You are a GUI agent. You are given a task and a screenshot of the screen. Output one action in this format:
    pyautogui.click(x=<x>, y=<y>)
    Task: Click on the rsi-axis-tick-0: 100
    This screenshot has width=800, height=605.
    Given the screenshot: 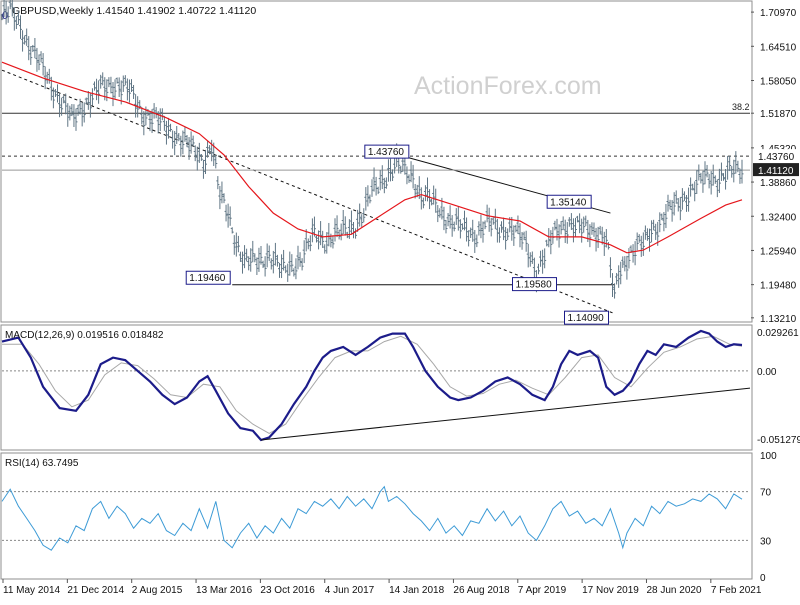 What is the action you would take?
    pyautogui.click(x=768, y=456)
    